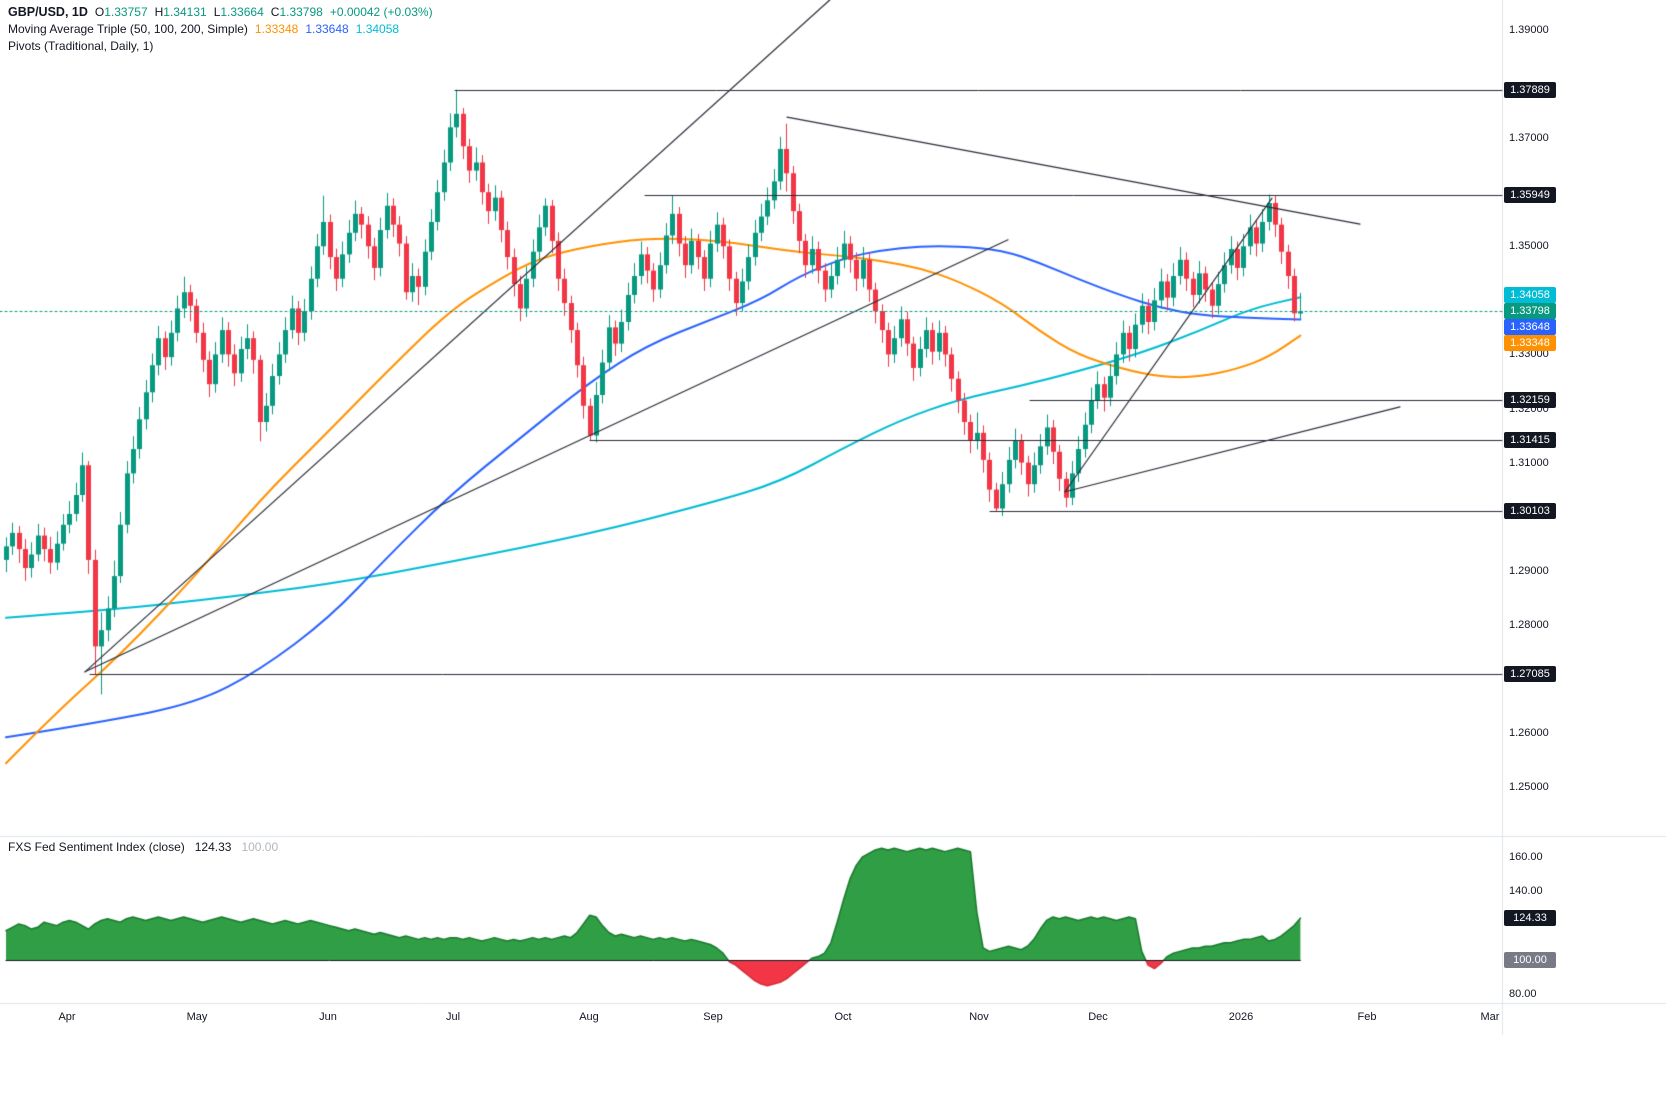 The image size is (1666, 1095). Describe the element at coordinates (589, 1017) in the screenshot. I see `time-tick-label: Aug` at that location.